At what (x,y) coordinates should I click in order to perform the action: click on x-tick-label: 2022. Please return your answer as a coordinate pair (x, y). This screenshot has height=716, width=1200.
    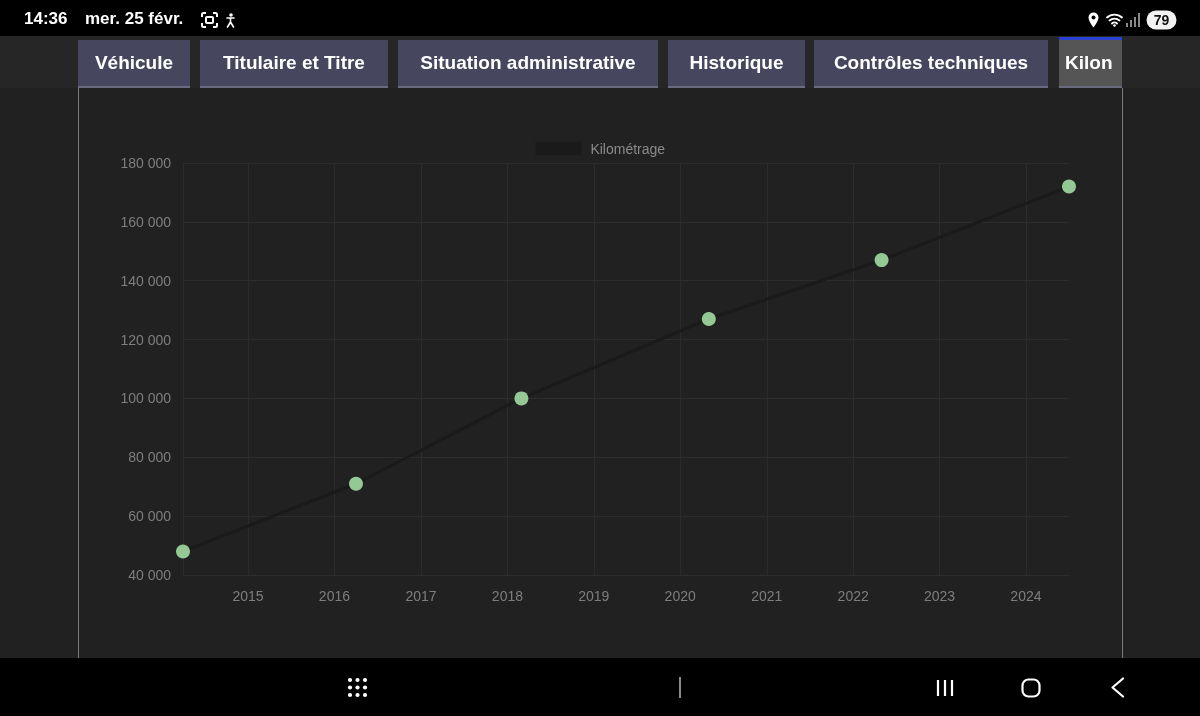
    Looking at the image, I should click on (853, 596).